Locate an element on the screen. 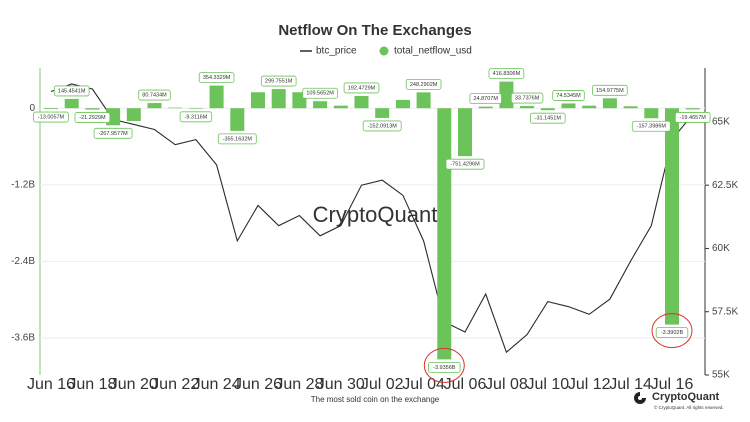  brand: CryptoQuant is located at coordinates (686, 397).